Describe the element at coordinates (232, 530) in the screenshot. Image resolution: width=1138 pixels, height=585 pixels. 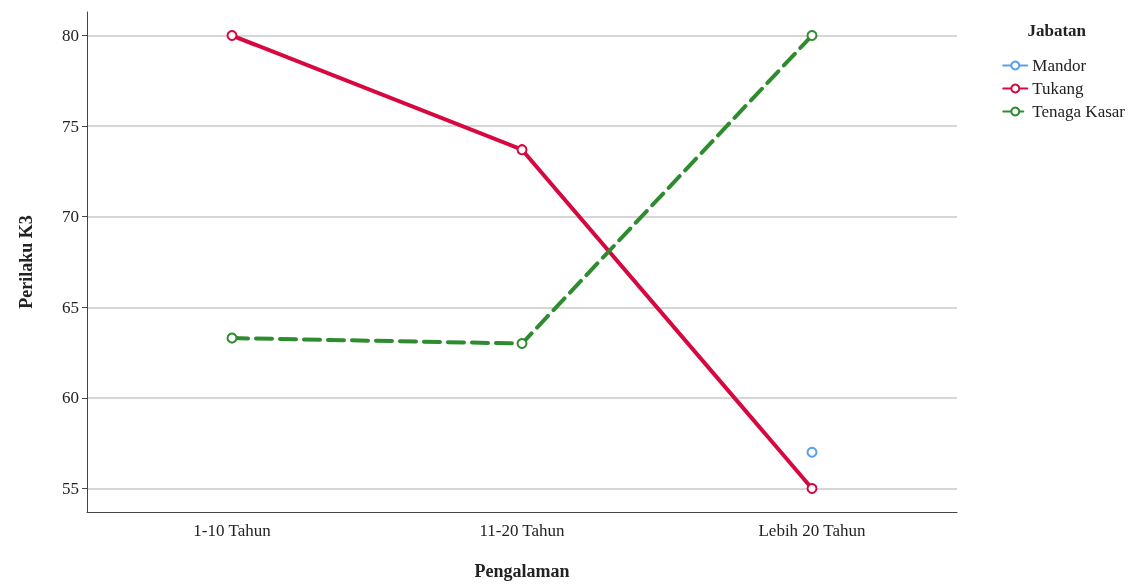
I see `x-tick-label: 1-10 Tahun` at that location.